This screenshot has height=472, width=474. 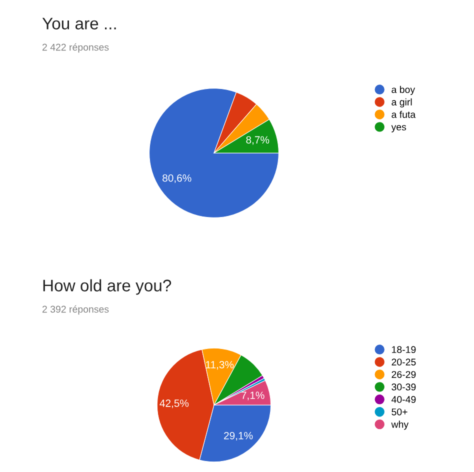 What do you see at coordinates (398, 128) in the screenshot?
I see `legend-label: yes` at bounding box center [398, 128].